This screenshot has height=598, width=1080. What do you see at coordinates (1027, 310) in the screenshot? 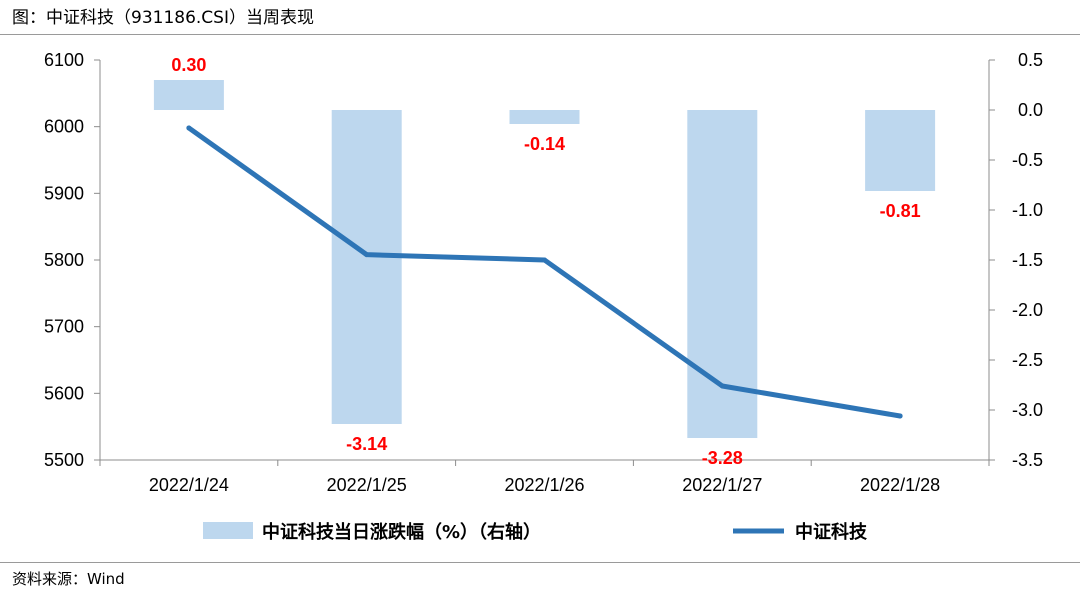
I see `right-tick-label: -2.0` at bounding box center [1027, 310].